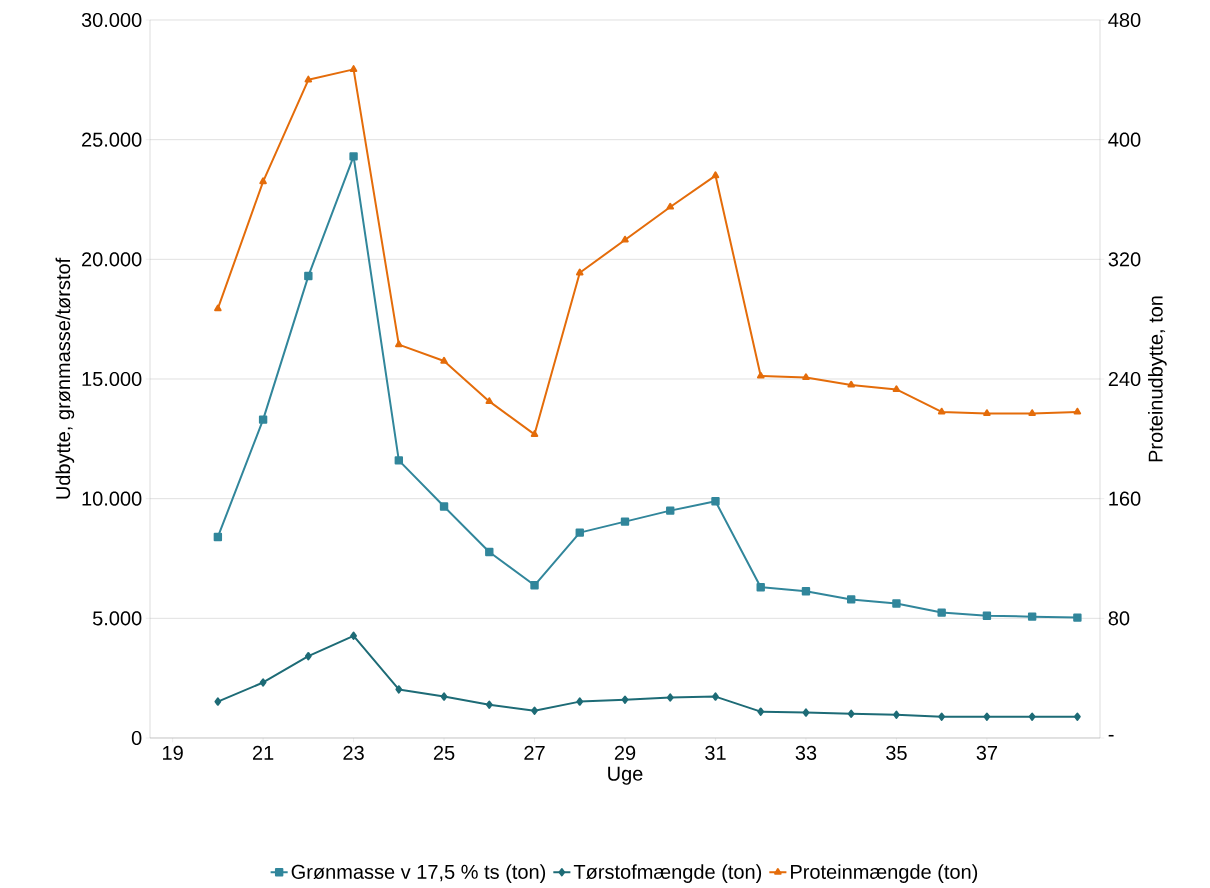  Describe the element at coordinates (667, 873) in the screenshot. I see `legend-label: Tørstofmængde (ton)` at that location.